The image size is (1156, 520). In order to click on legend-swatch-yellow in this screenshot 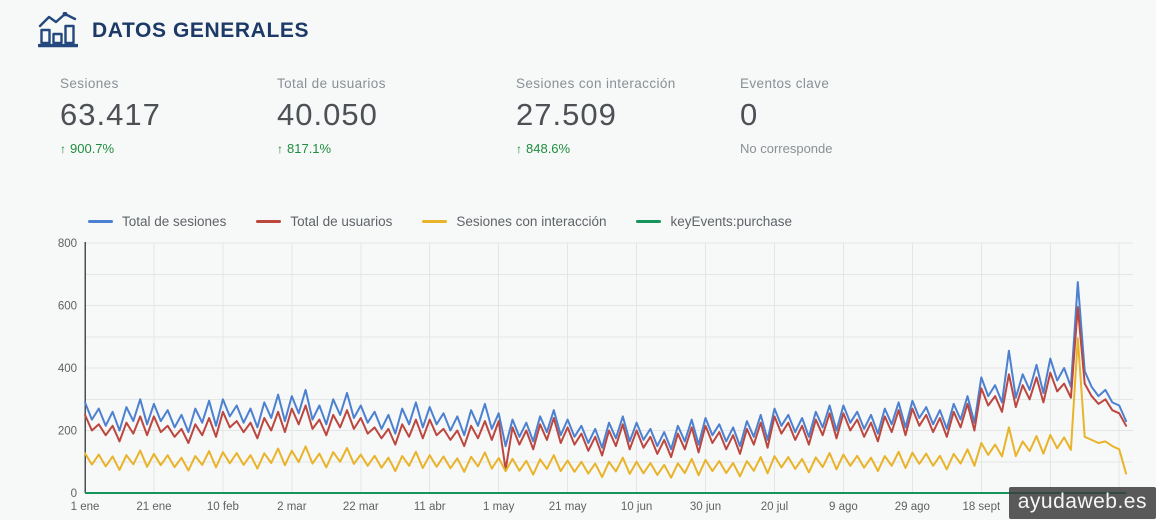, I will do `click(435, 221)`.